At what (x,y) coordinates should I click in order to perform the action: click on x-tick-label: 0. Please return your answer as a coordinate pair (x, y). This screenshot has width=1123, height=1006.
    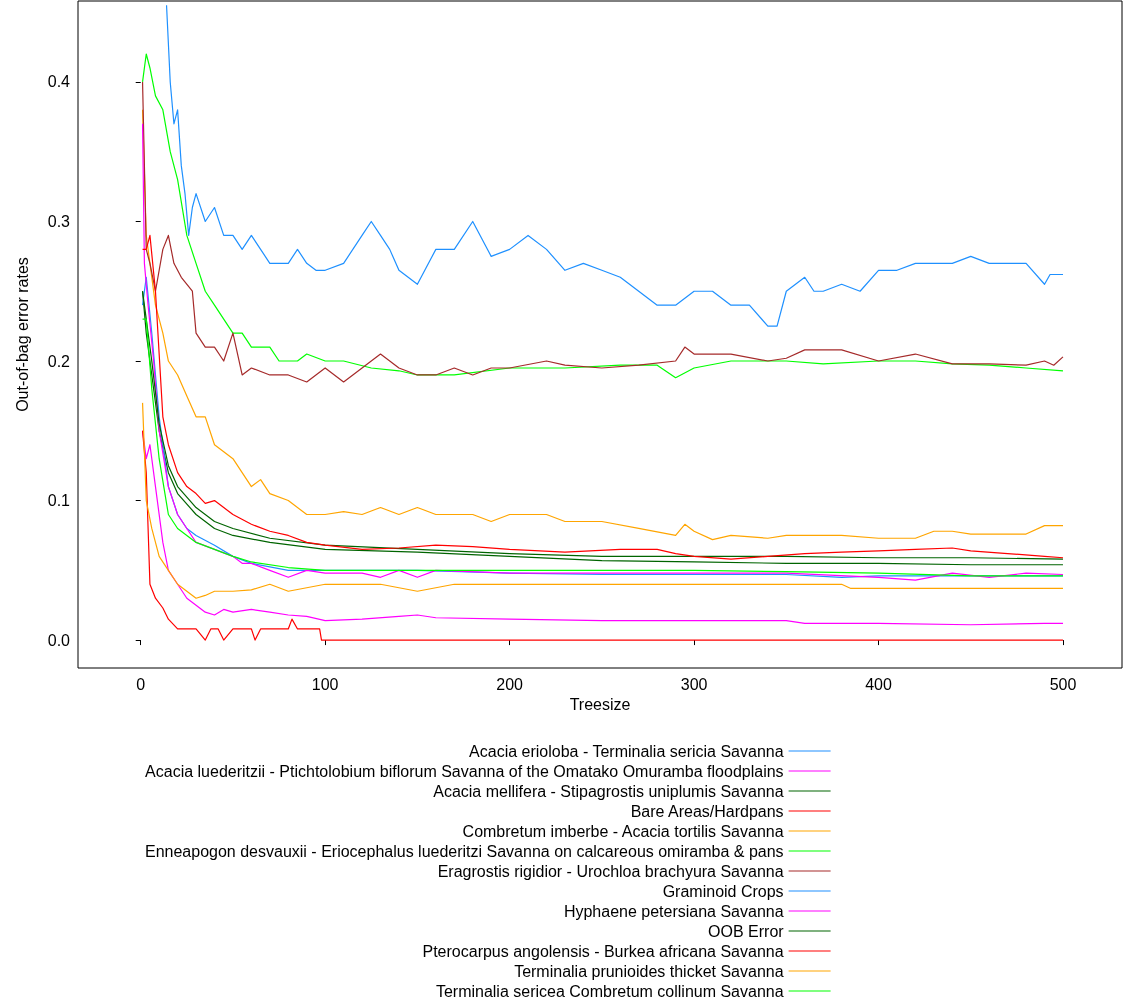
    Looking at the image, I should click on (141, 684).